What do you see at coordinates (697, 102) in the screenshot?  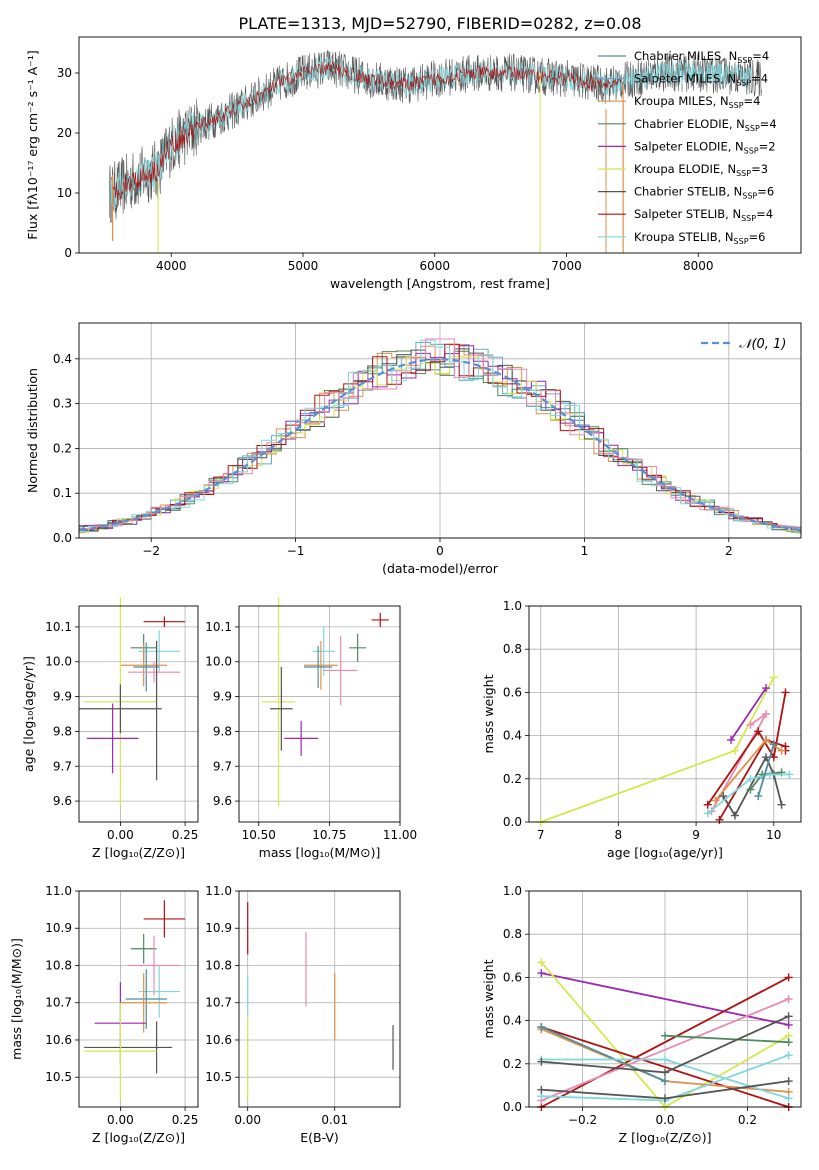 I see `legend-entry: Kroupa MILES, NSSP=4` at bounding box center [697, 102].